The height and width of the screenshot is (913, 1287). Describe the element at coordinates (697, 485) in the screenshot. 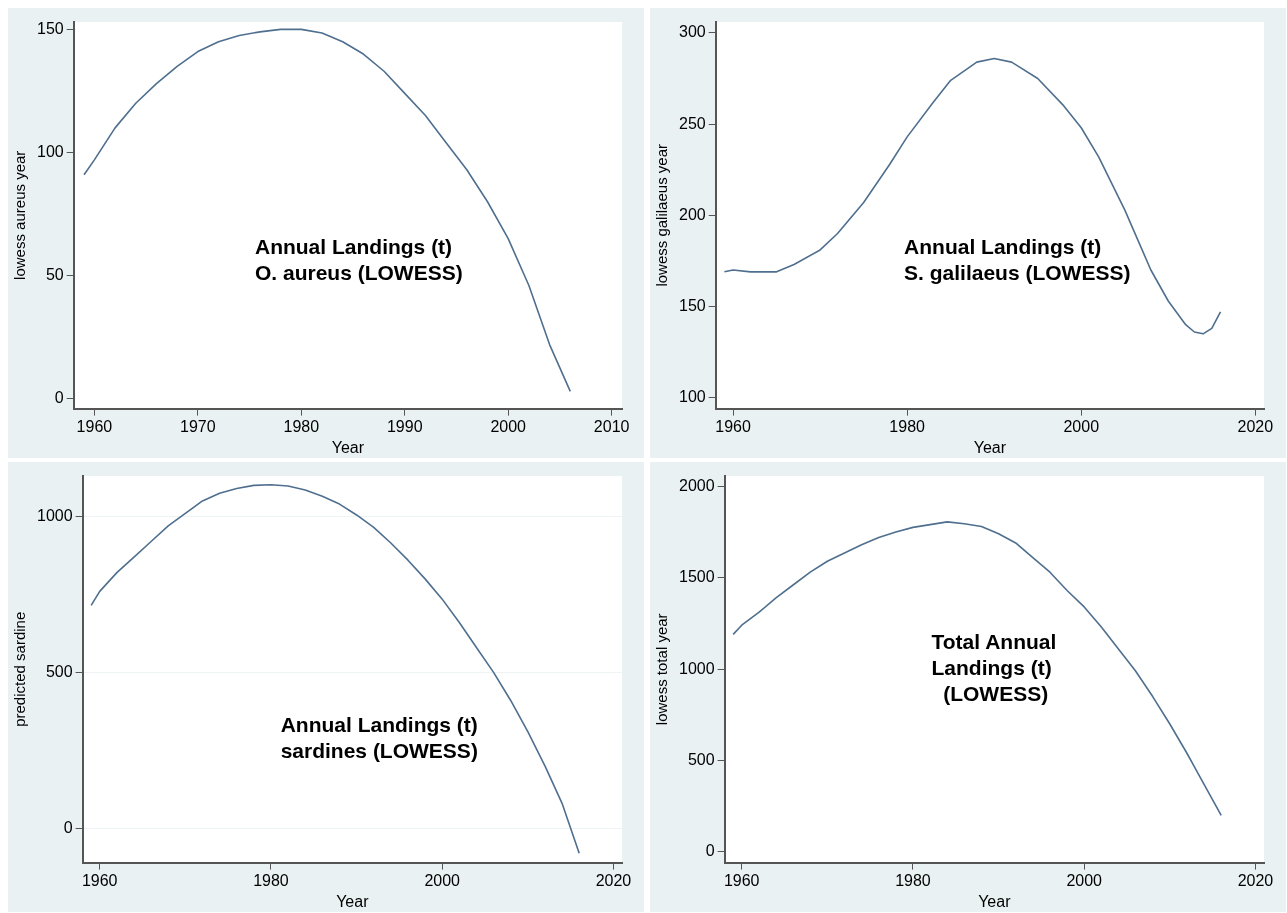

I see `y-tick-label: 2000` at that location.